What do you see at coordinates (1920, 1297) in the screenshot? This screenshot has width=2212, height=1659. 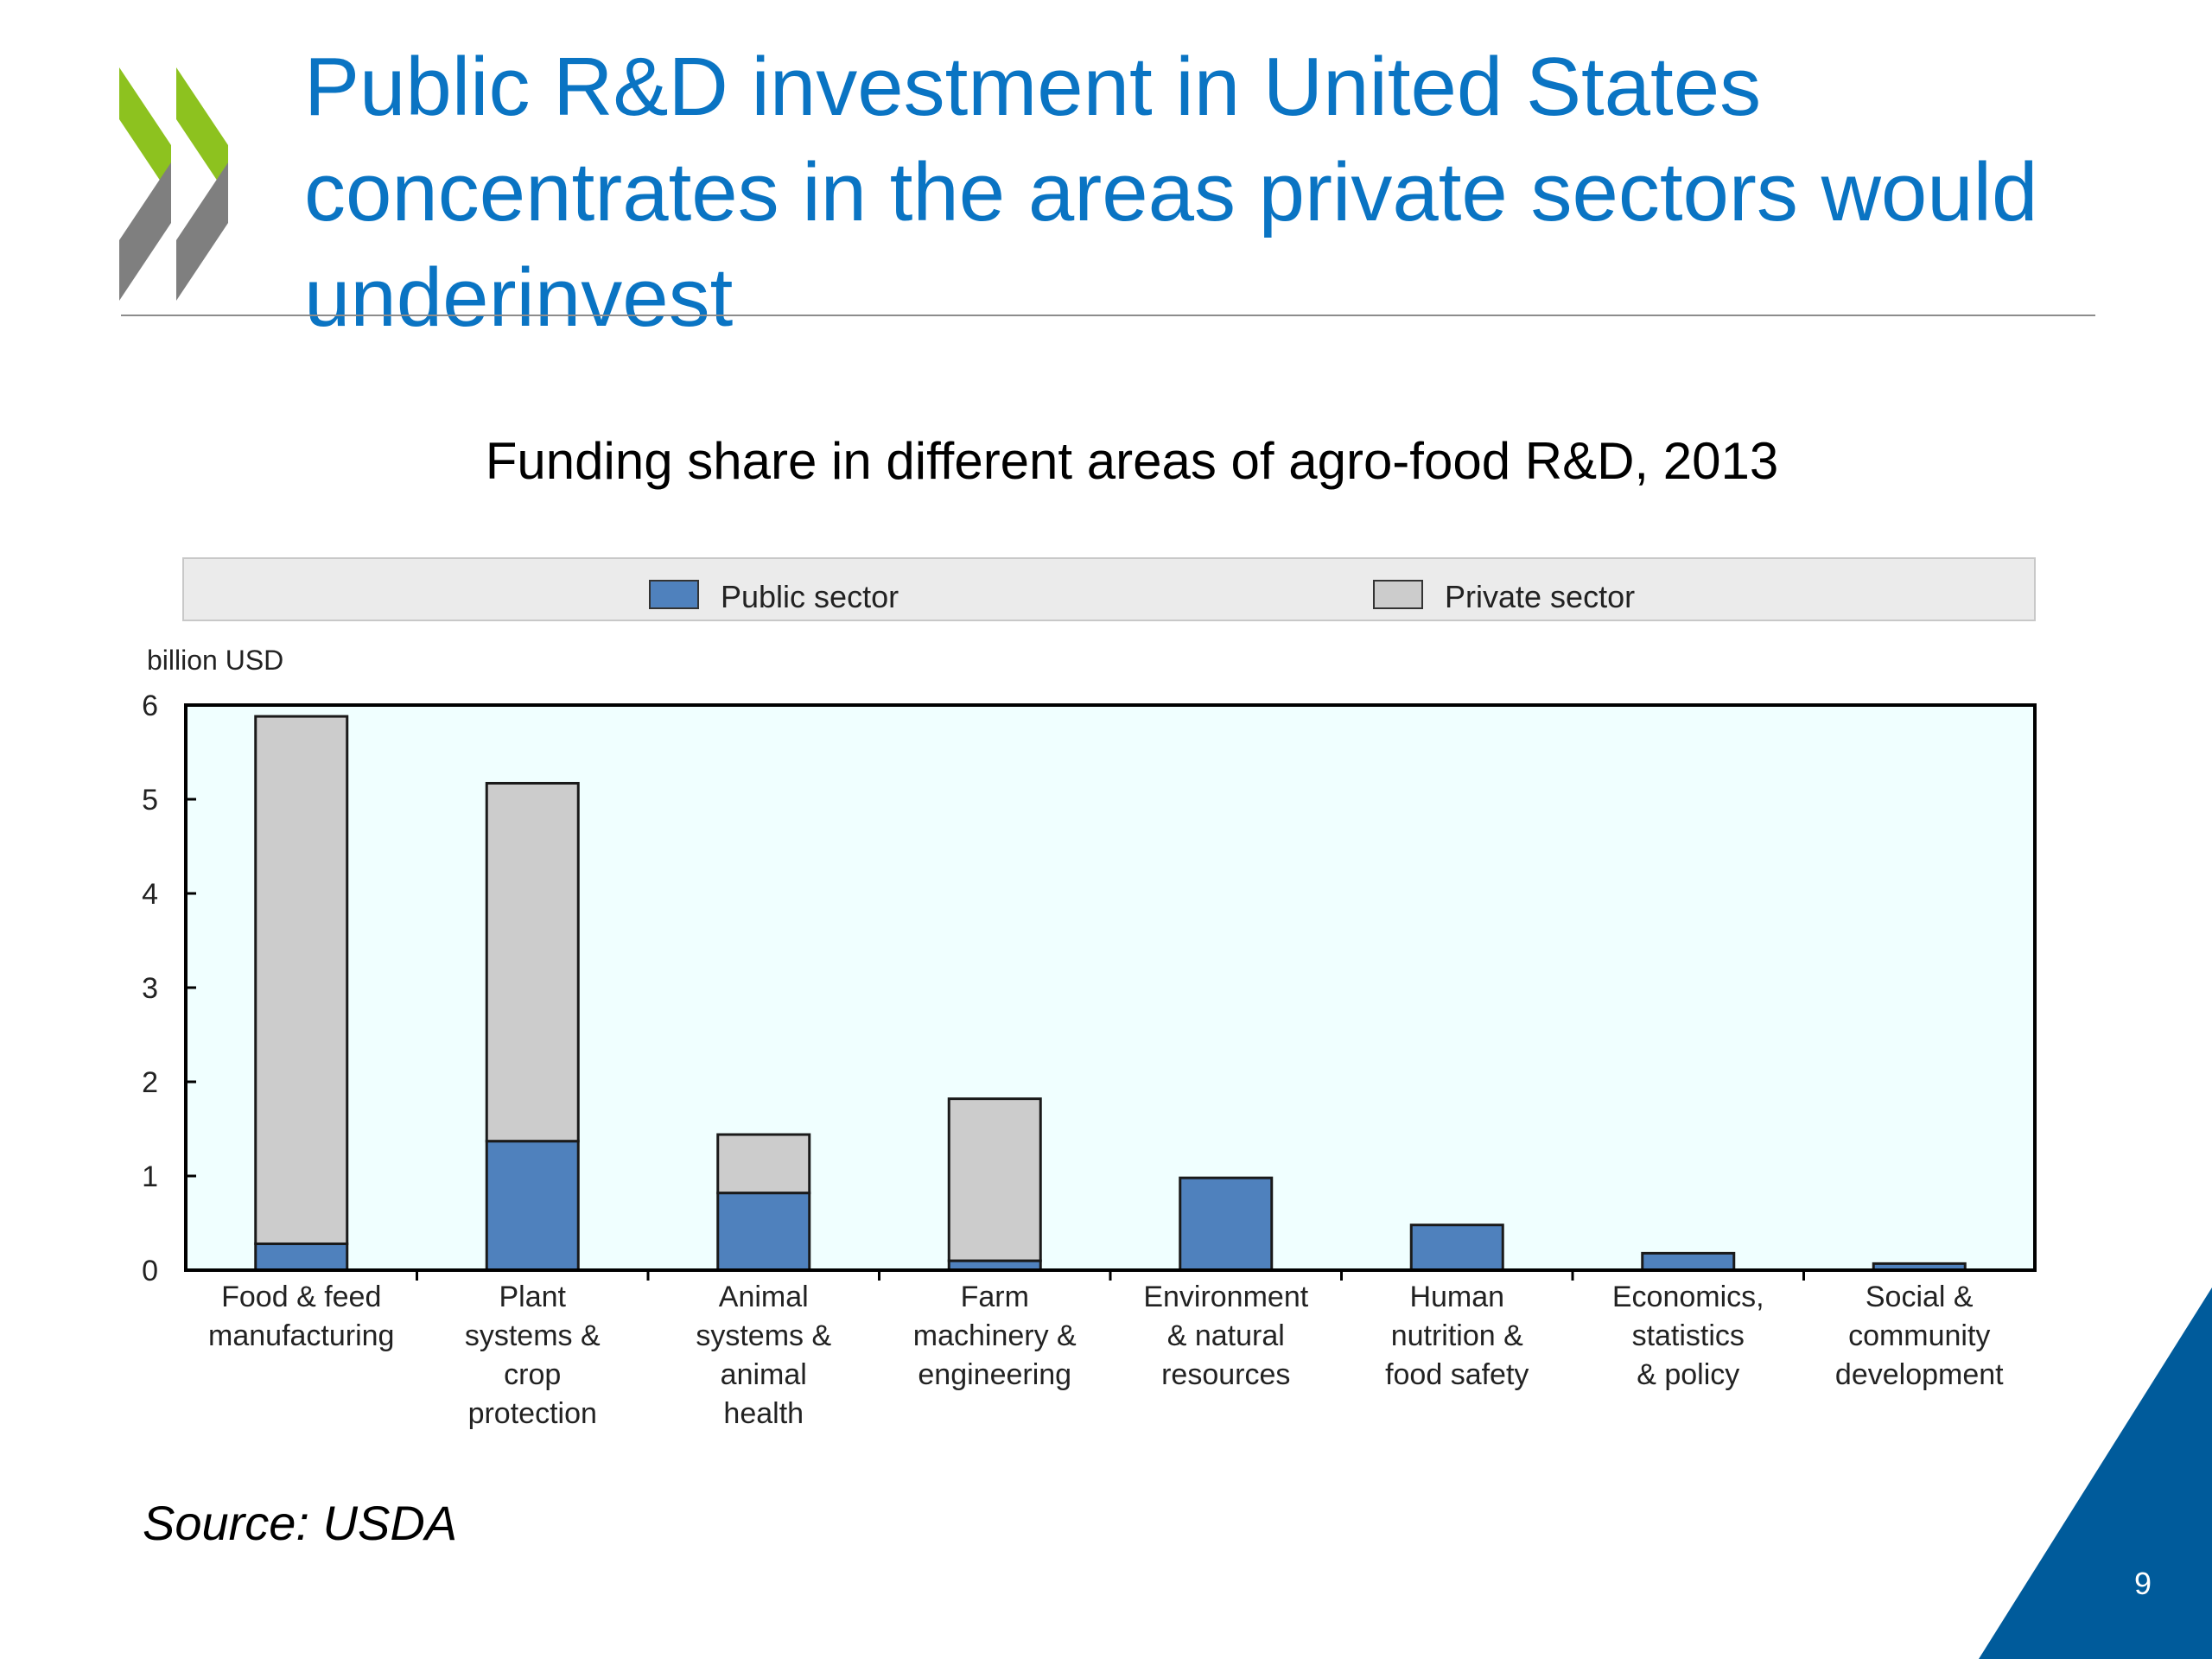 I see `x-category-label: Social &` at bounding box center [1920, 1297].